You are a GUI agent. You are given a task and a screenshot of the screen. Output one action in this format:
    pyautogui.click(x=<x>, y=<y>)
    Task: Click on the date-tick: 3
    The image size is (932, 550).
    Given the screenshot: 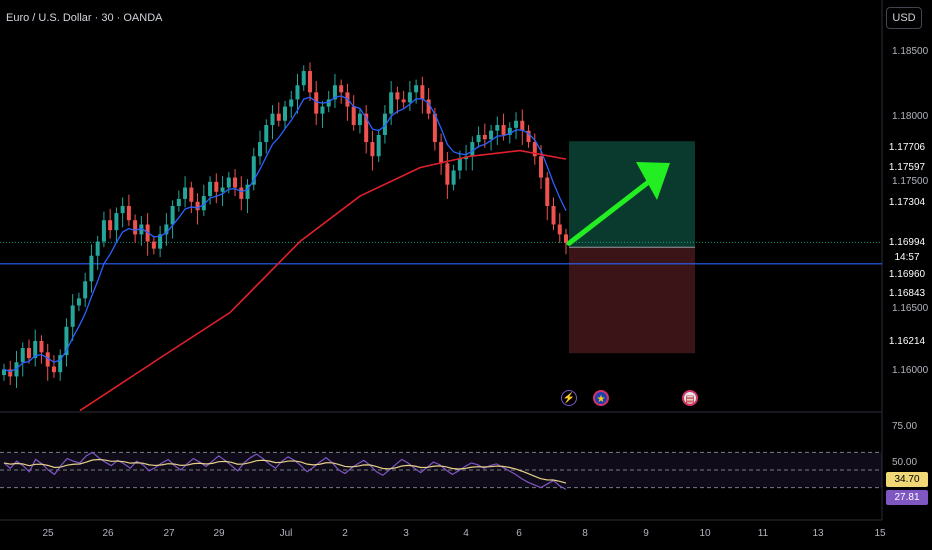 What is the action you would take?
    pyautogui.click(x=406, y=533)
    